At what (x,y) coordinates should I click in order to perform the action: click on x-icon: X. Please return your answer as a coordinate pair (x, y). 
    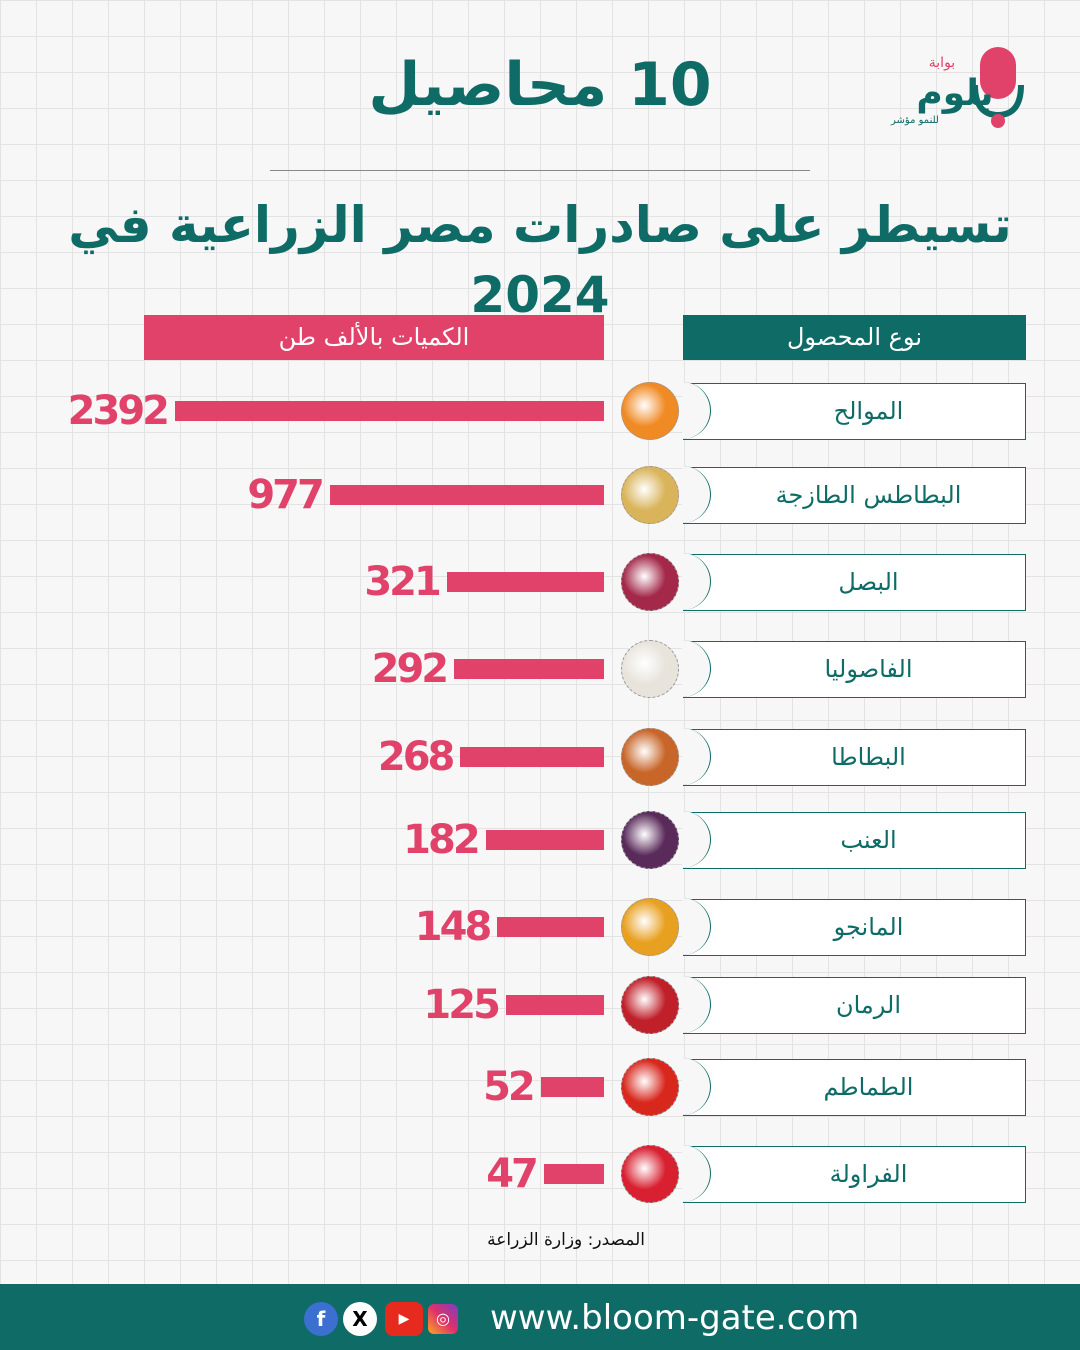
    Looking at the image, I should click on (360, 1319).